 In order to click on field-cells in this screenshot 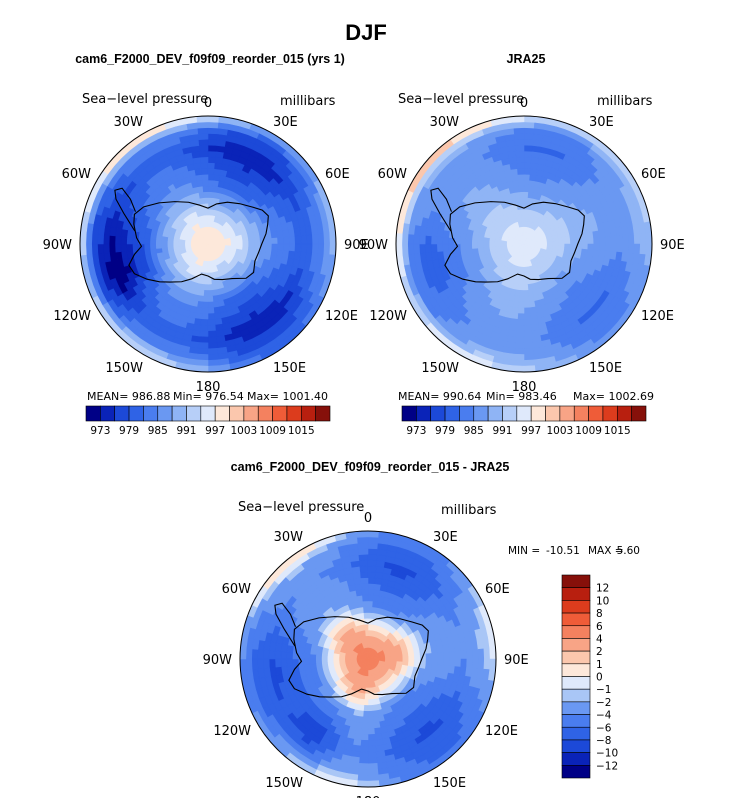, I will do `click(524, 244)`.